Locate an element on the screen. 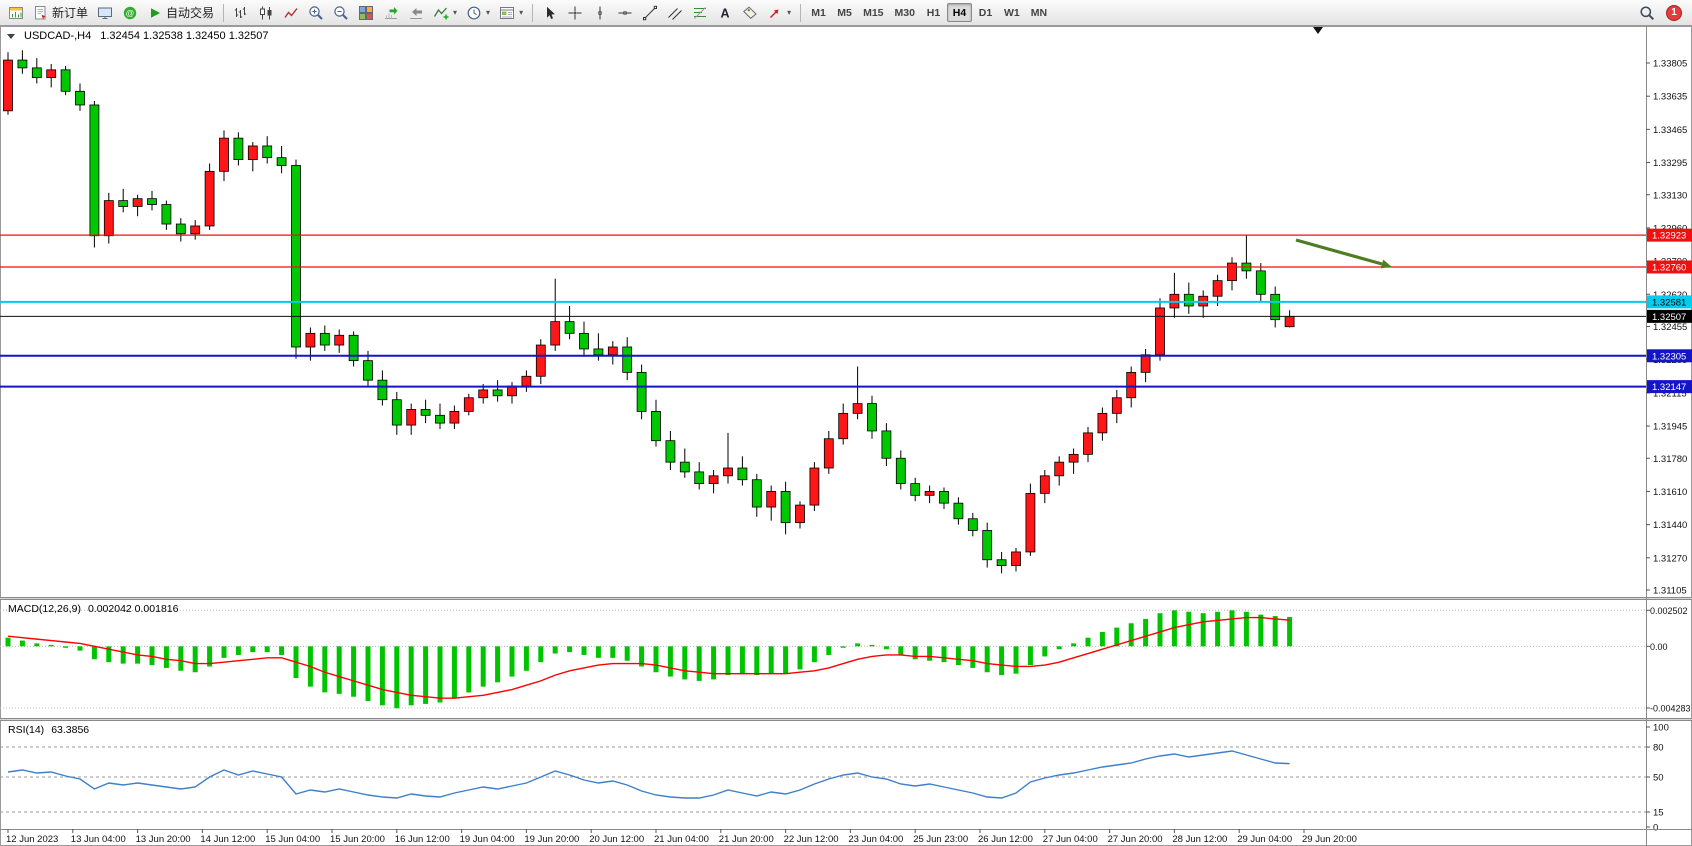  svg-text: 1.32507 is located at coordinates (1669, 317).